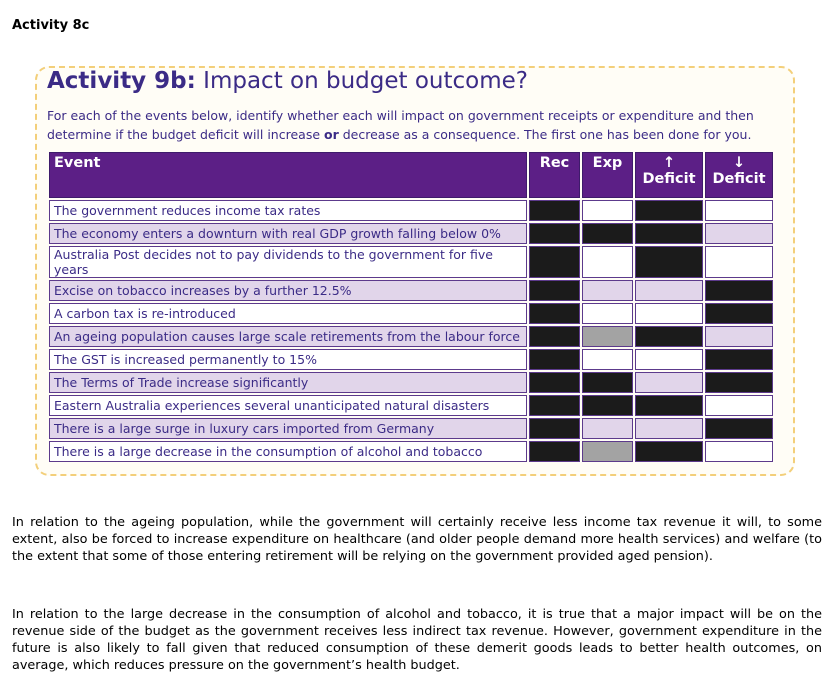  I want to click on up-arrow-icon: ↑, so click(669, 163).